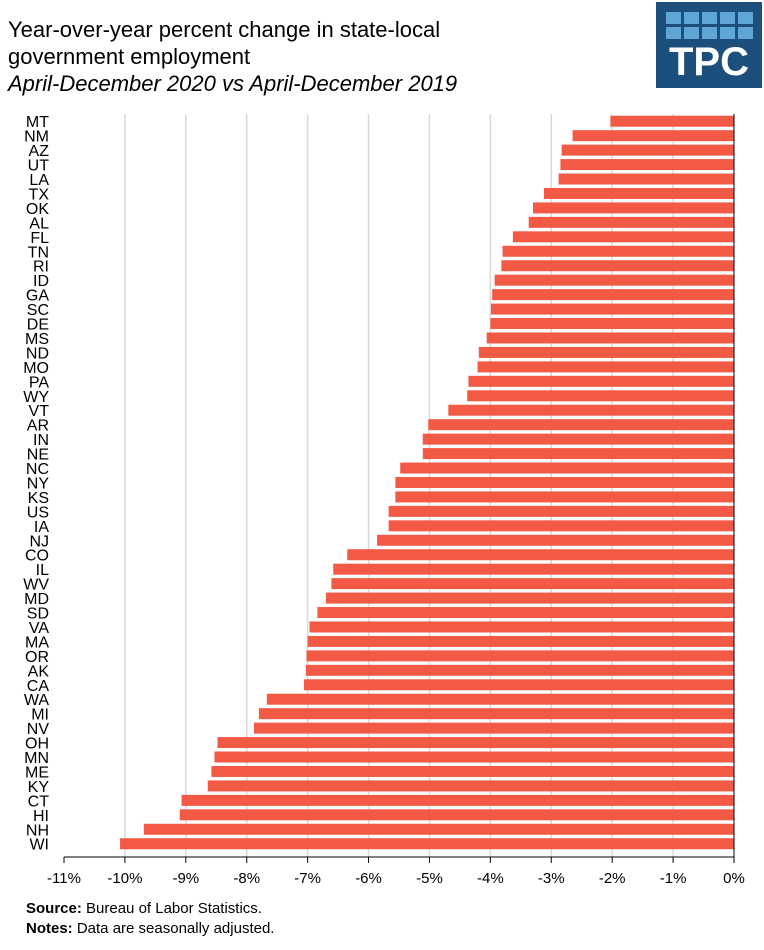  I want to click on bar-ny, so click(564, 482).